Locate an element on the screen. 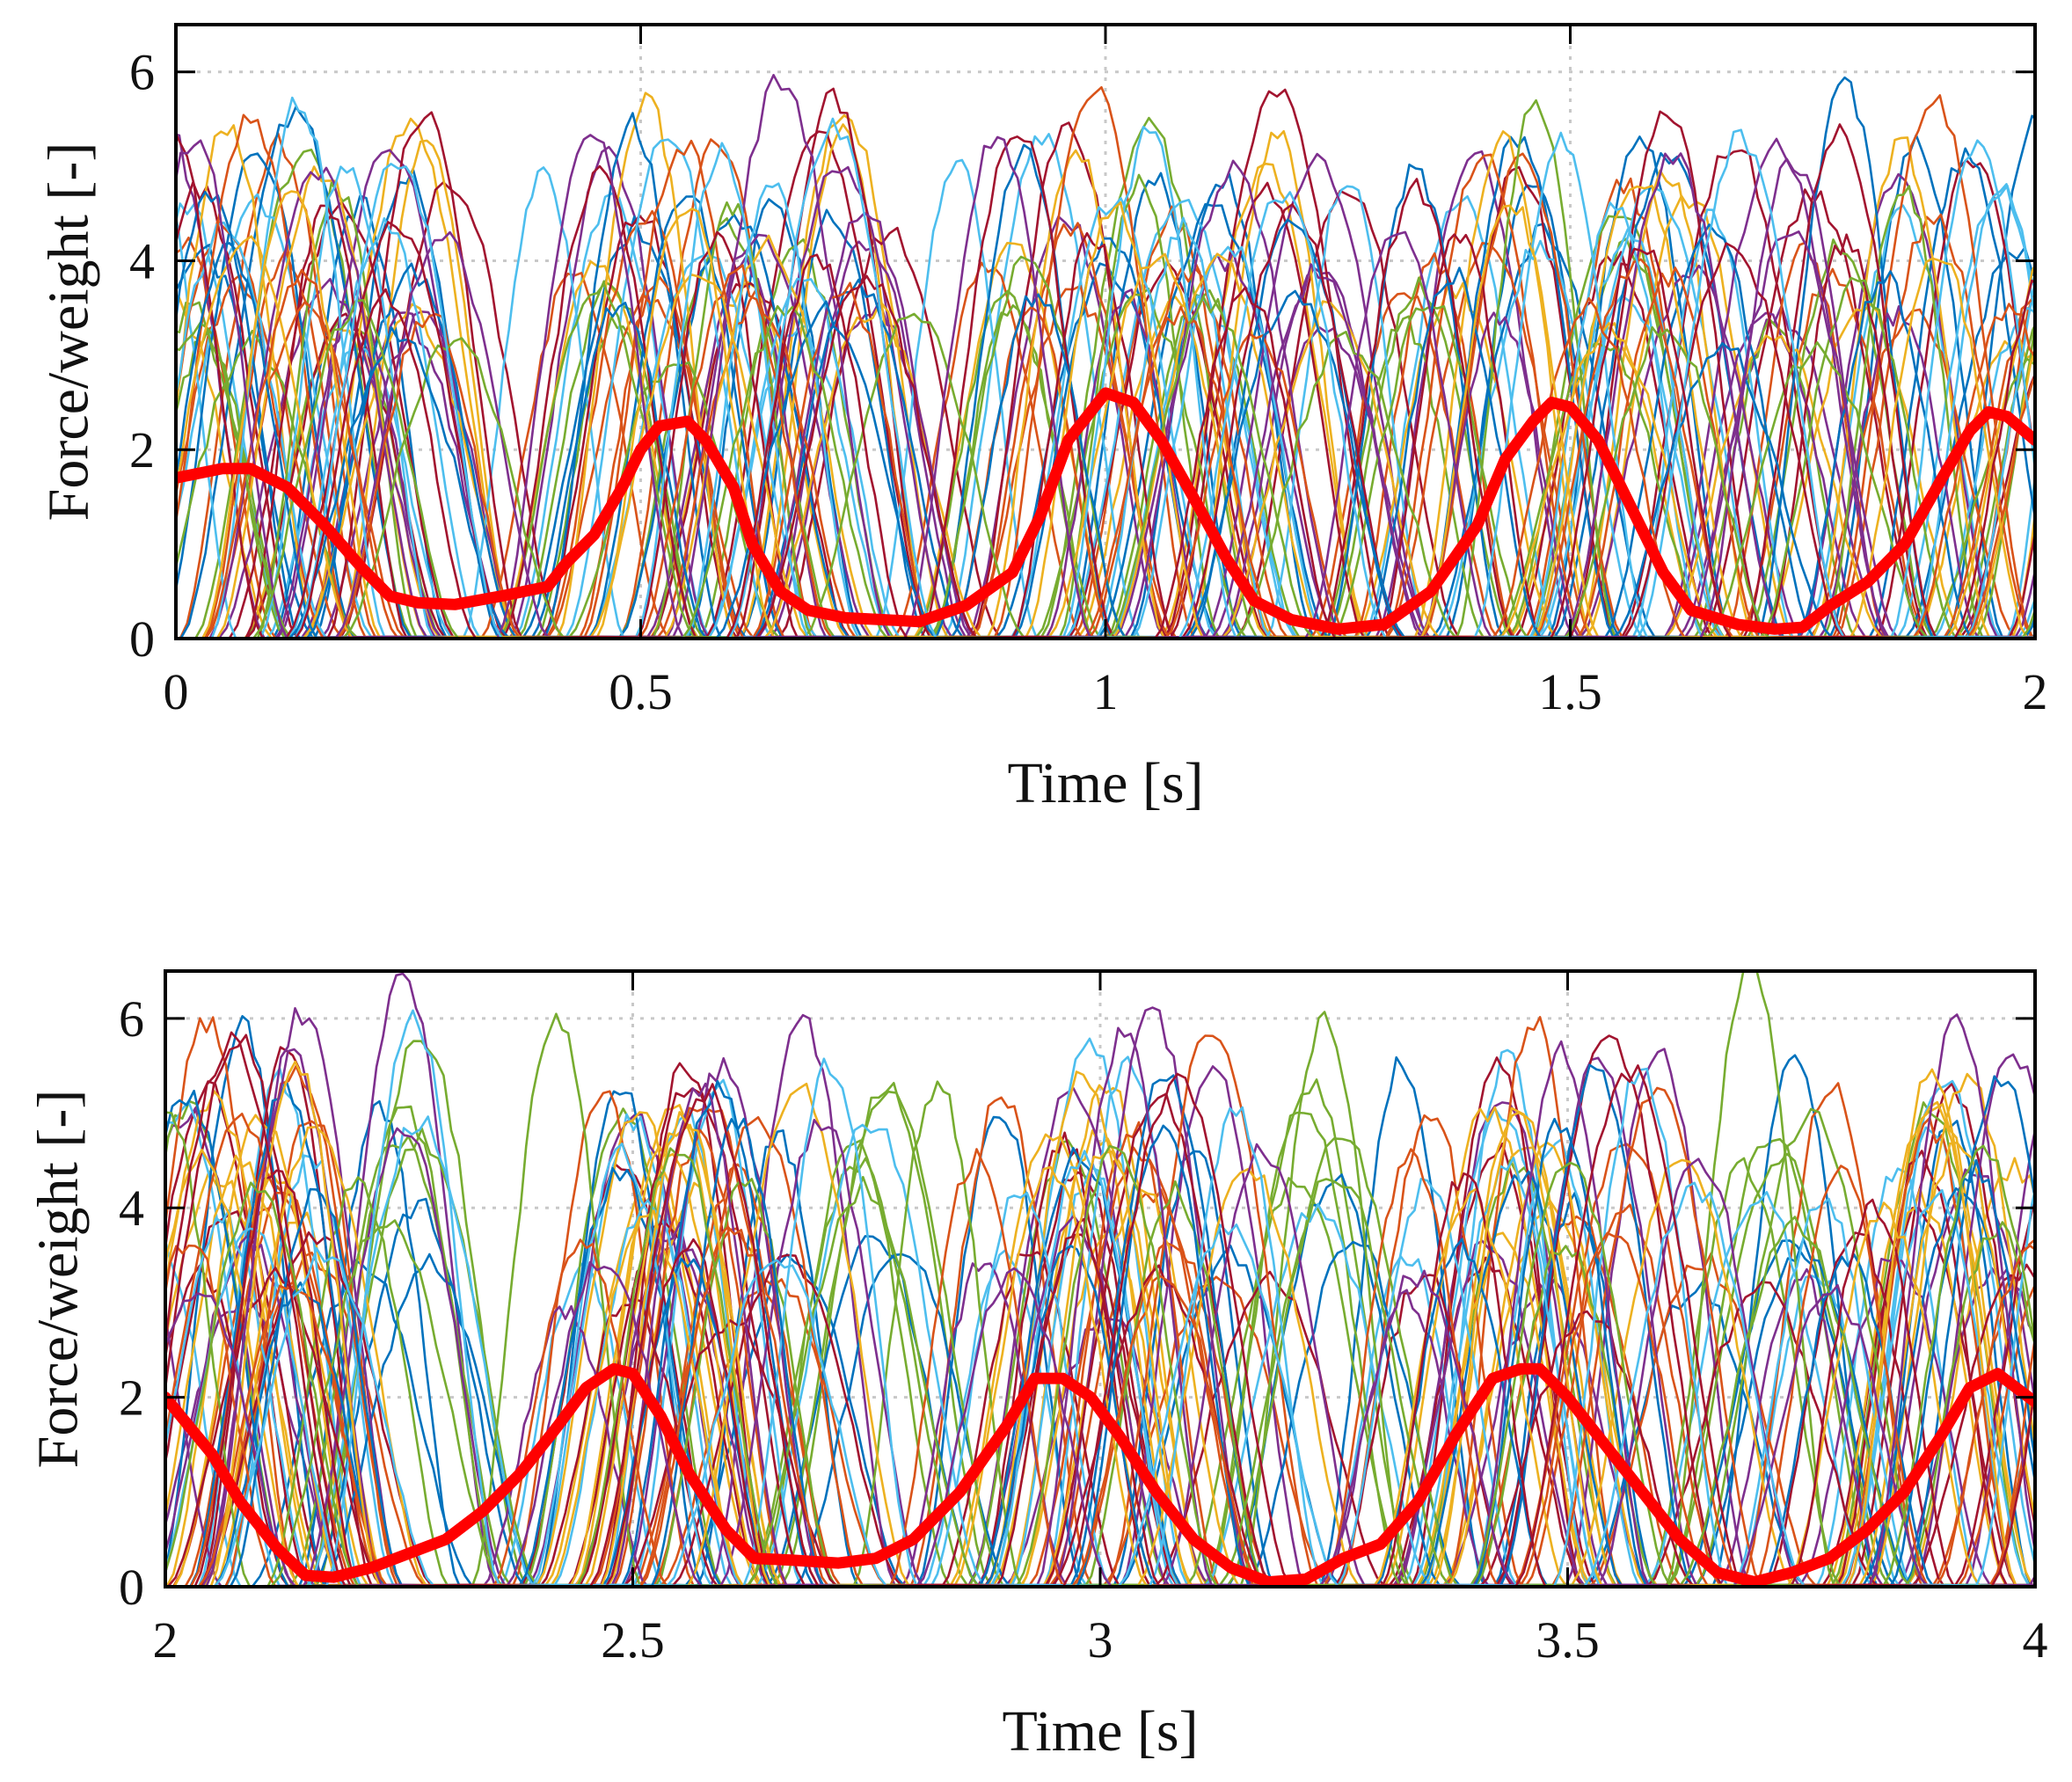 This screenshot has width=2072, height=1782. x-tick-label: 4 is located at coordinates (2035, 1640).